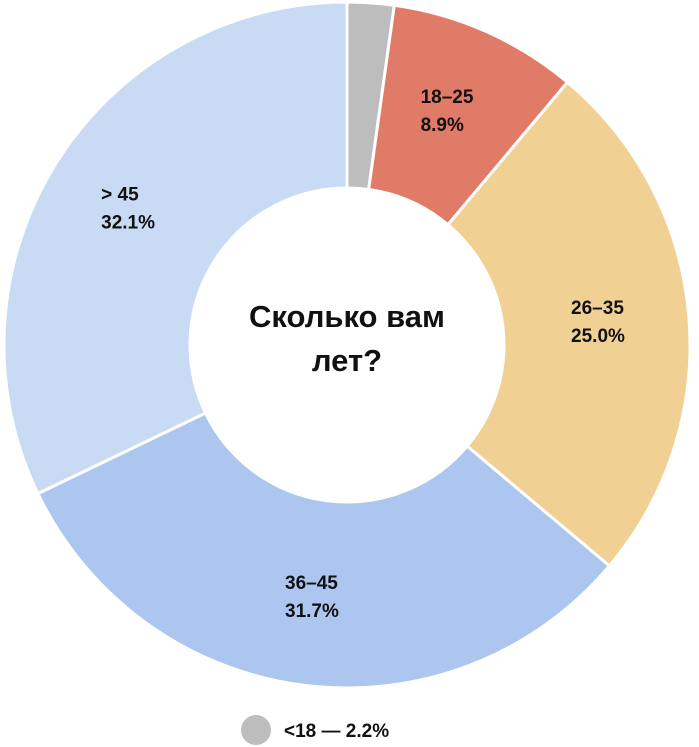  What do you see at coordinates (256, 730) in the screenshot?
I see `legend-swatch` at bounding box center [256, 730].